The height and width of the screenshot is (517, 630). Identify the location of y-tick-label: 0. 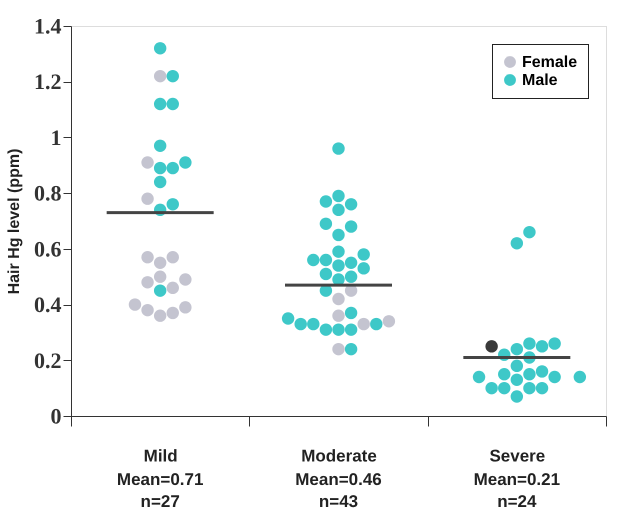
(56, 416).